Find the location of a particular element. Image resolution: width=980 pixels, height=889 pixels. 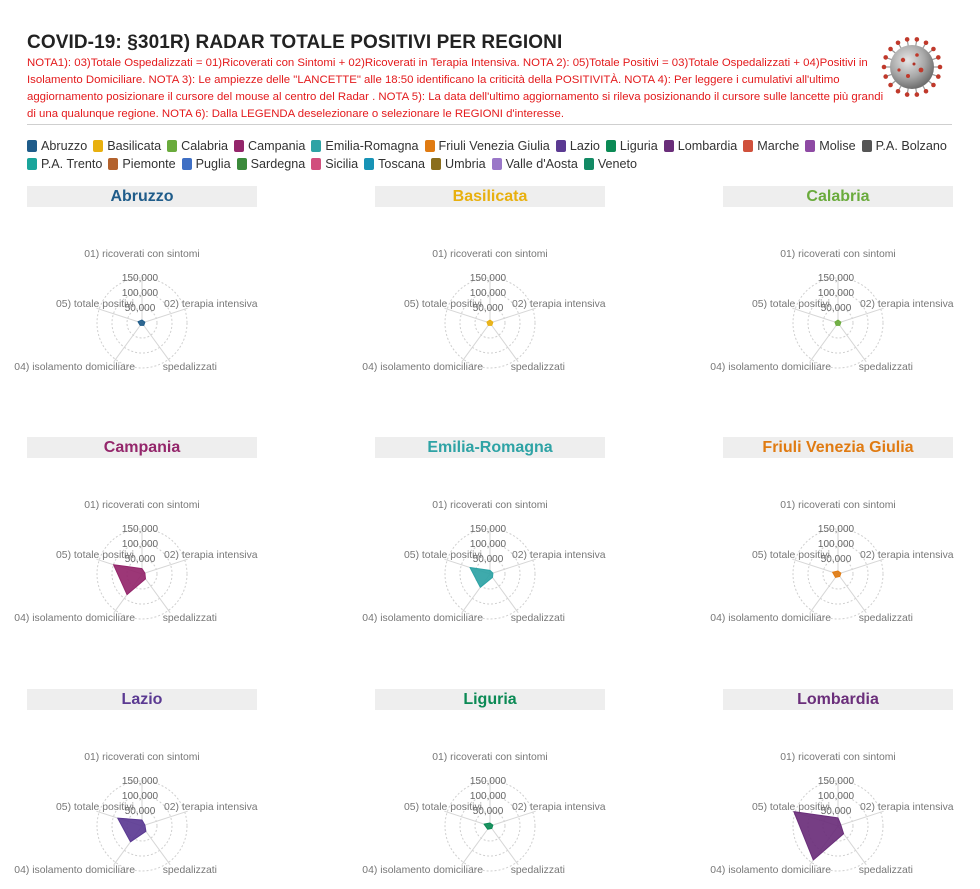

legend-item: Abruzzo is located at coordinates (57, 146).